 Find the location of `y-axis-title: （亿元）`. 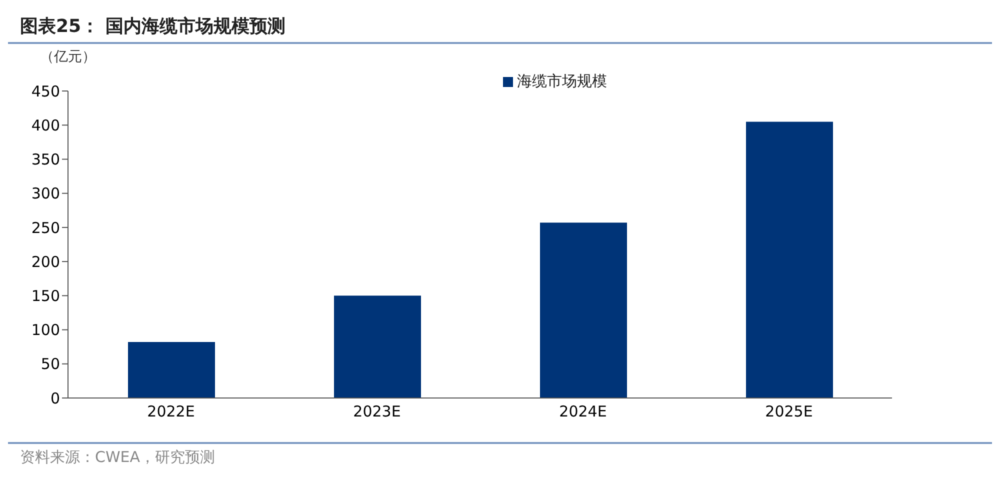

y-axis-title: （亿元） is located at coordinates (68, 57).